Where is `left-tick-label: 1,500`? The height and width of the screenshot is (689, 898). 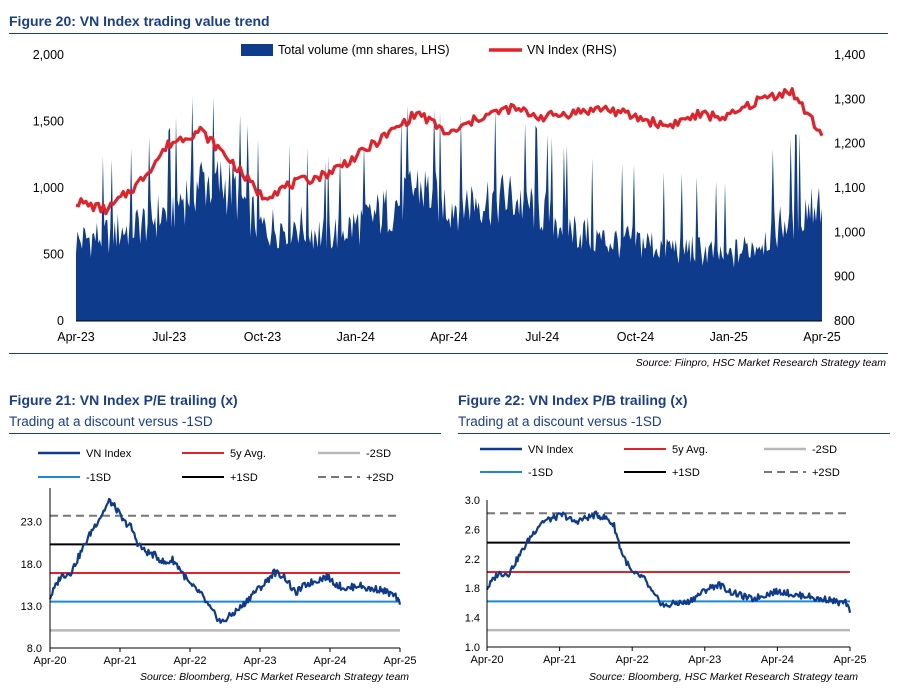 left-tick-label: 1,500 is located at coordinates (48, 122).